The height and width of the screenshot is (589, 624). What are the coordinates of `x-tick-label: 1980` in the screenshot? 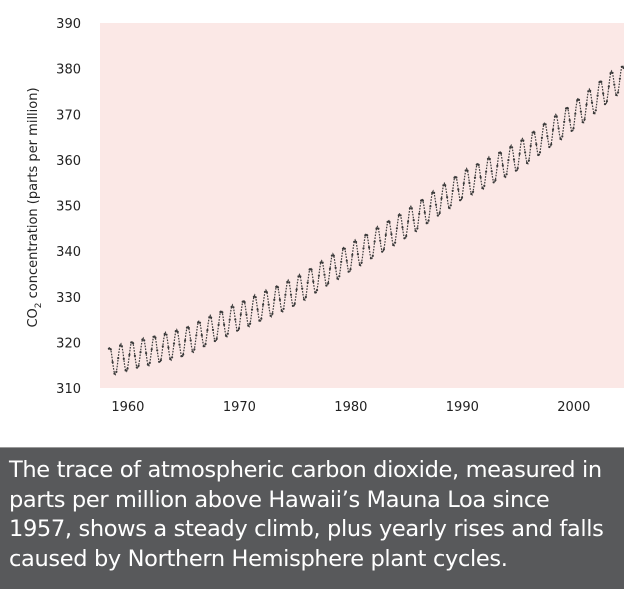 It's located at (350, 407).